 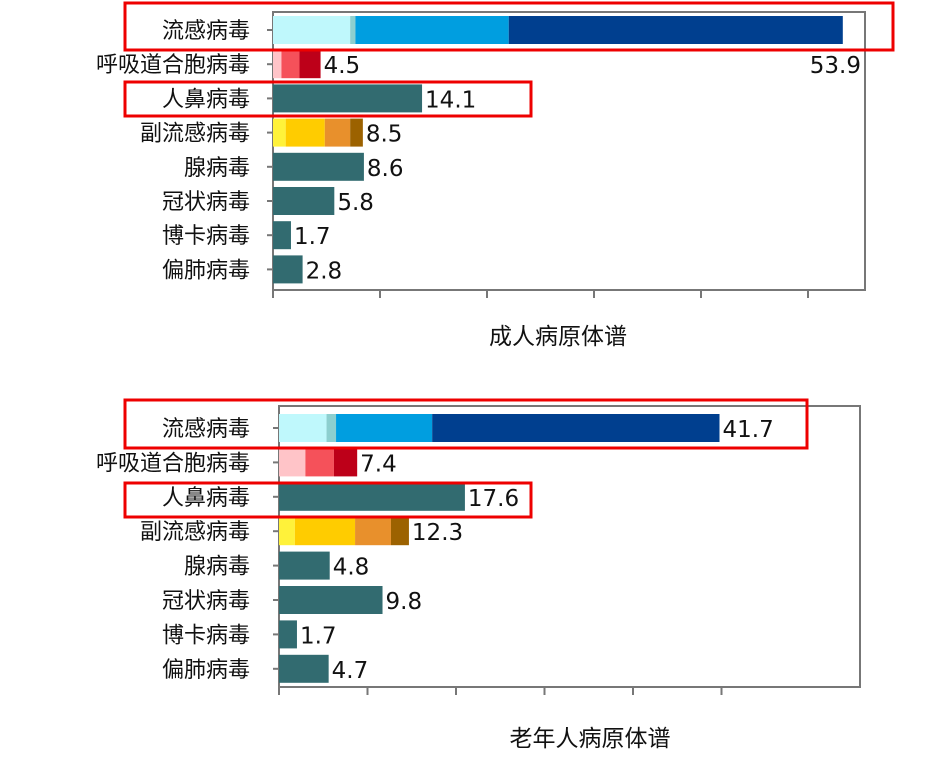 What do you see at coordinates (355, 203) in the screenshot?
I see `data-label: 5.8` at bounding box center [355, 203].